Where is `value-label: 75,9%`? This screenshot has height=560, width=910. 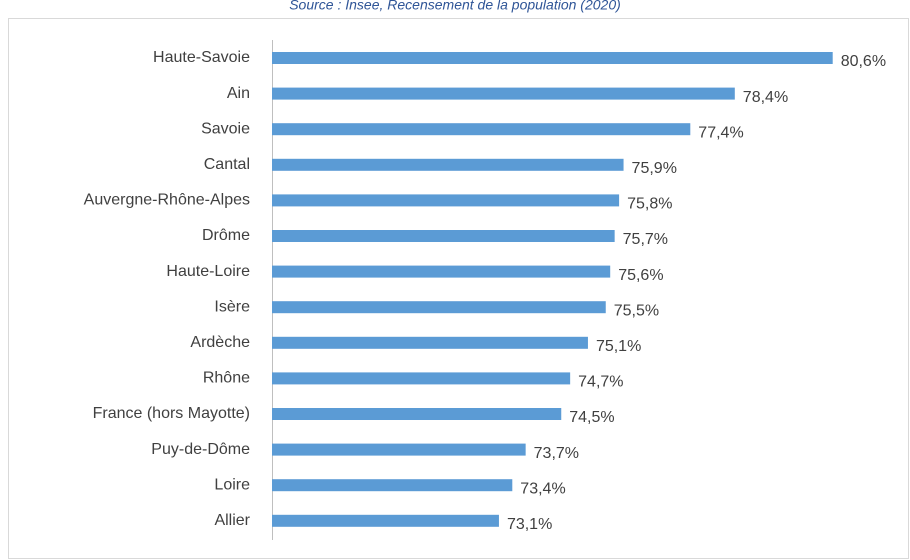
value-label: 75,9% is located at coordinates (654, 168).